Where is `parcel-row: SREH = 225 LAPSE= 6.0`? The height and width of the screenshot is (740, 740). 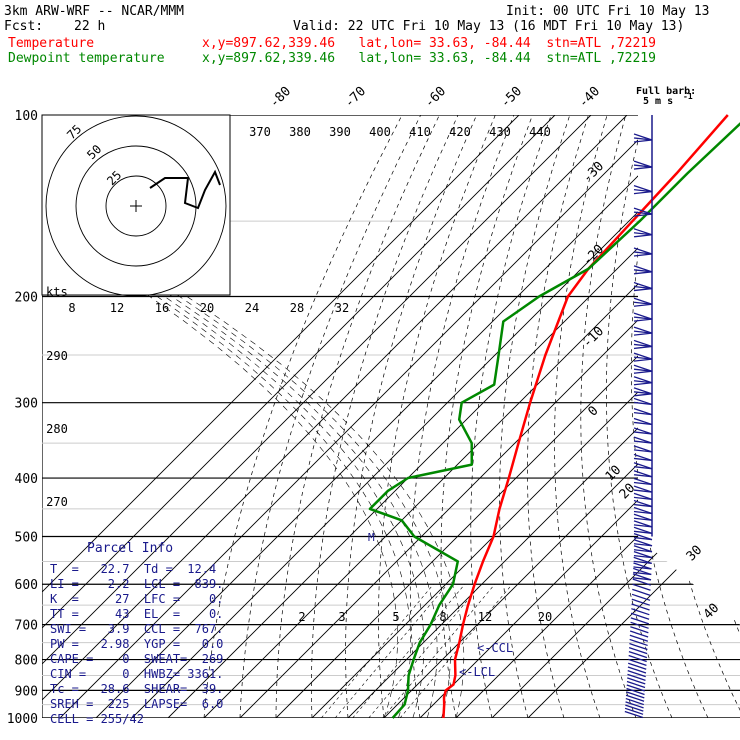 parcel-row: SREH = 225 LAPSE= 6.0 is located at coordinates (136, 704).